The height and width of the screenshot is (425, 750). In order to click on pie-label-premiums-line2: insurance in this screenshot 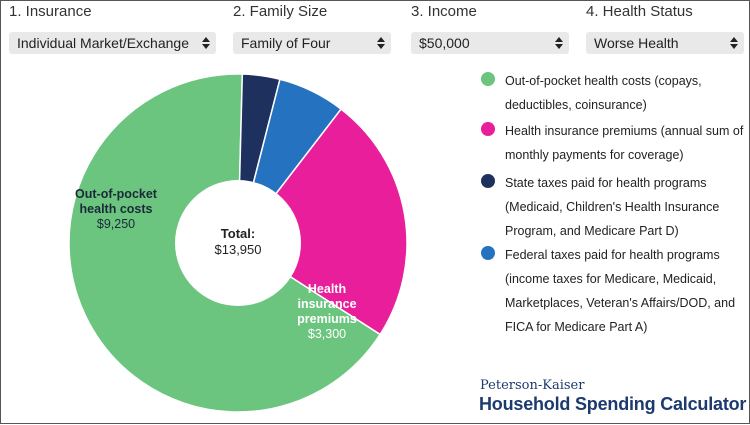, I will do `click(326, 304)`.